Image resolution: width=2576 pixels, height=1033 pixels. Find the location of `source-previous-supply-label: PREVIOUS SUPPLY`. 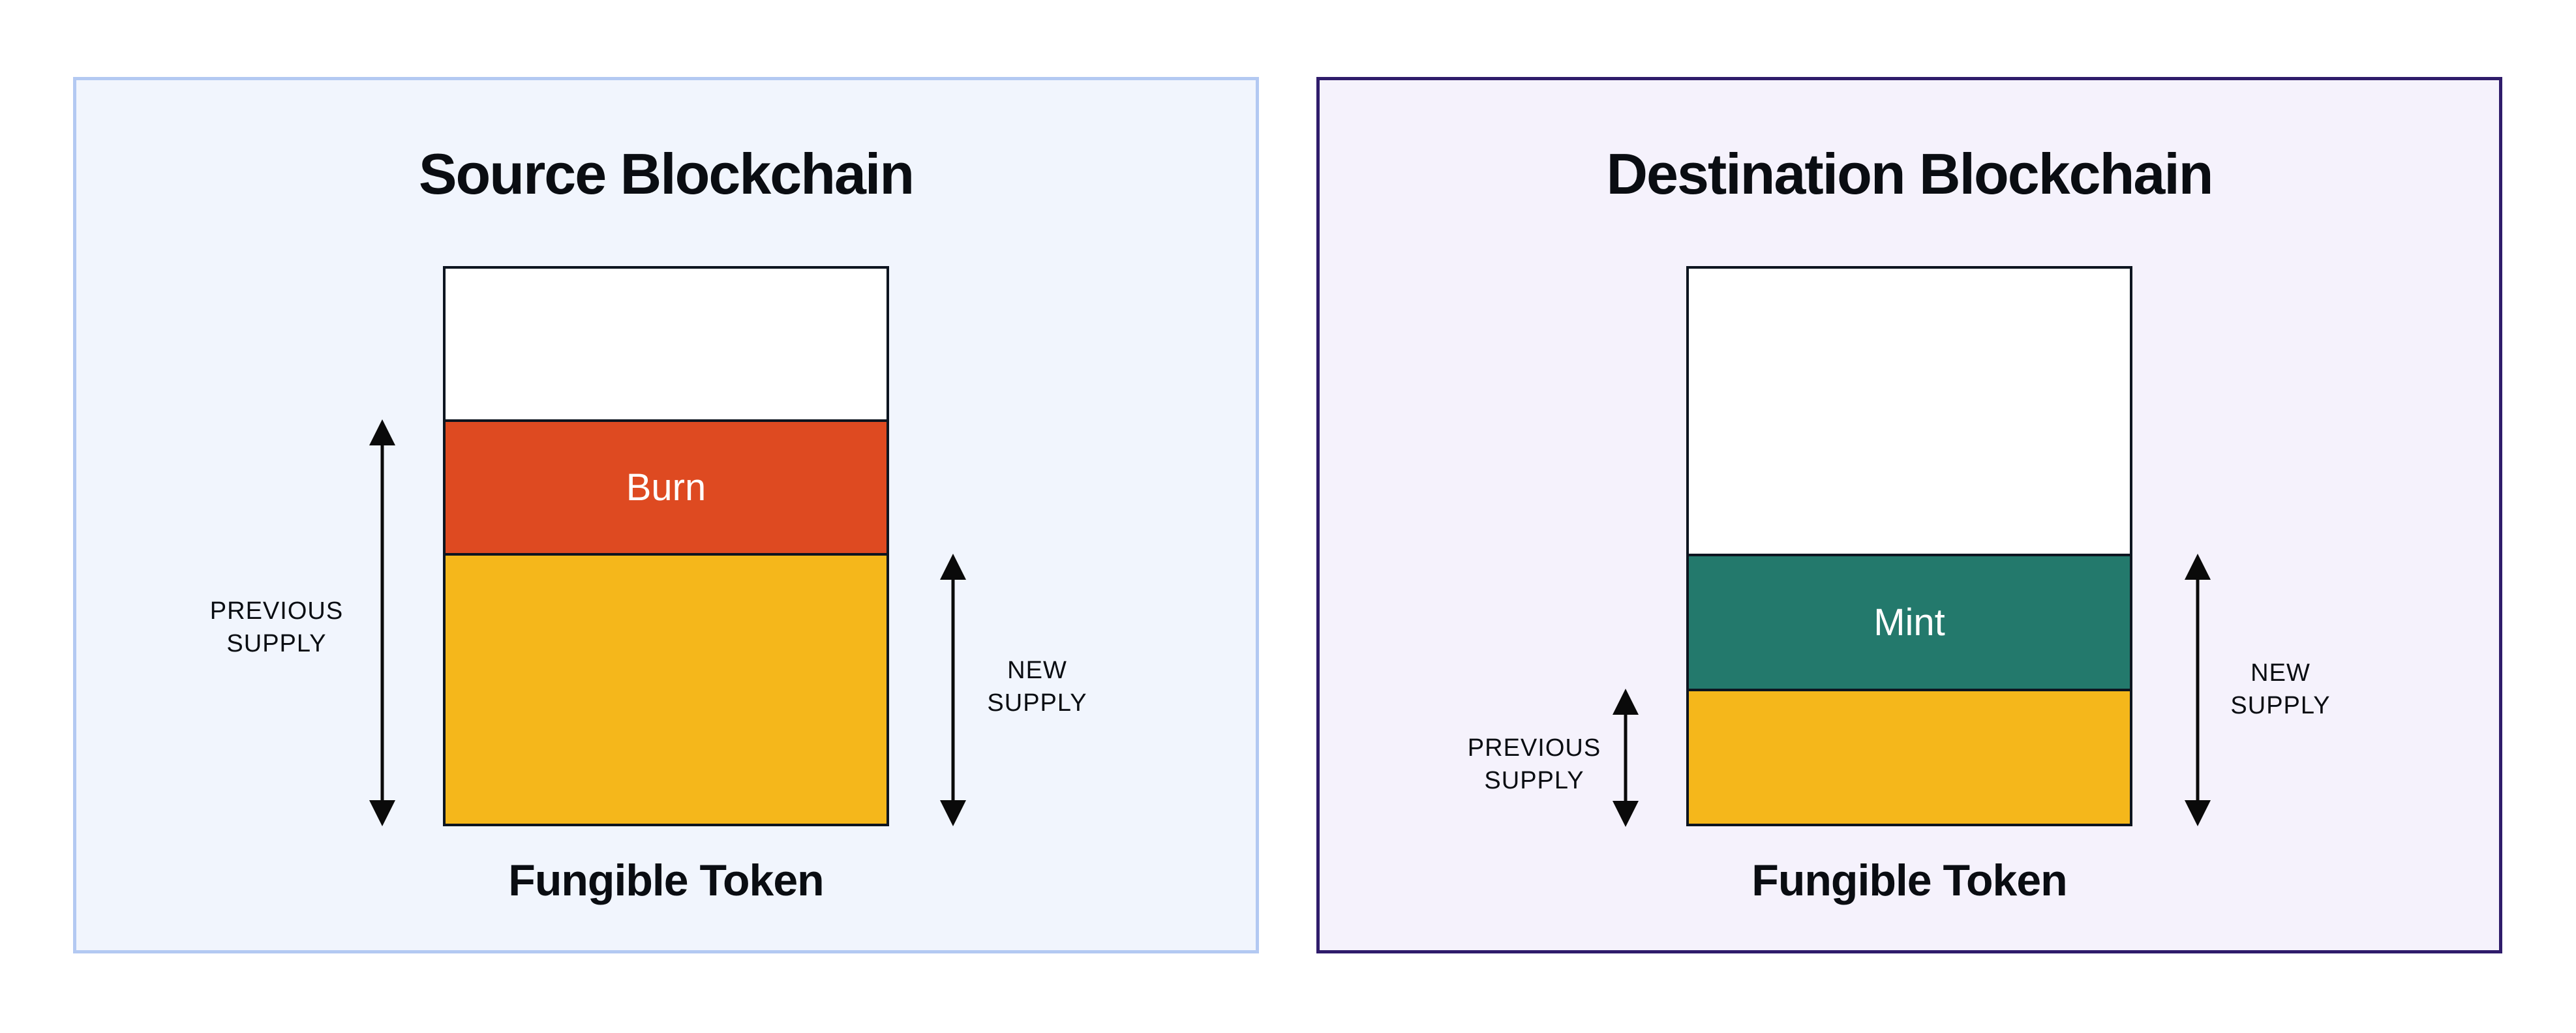

source-previous-supply-label: PREVIOUS SUPPLY is located at coordinates (276, 627).